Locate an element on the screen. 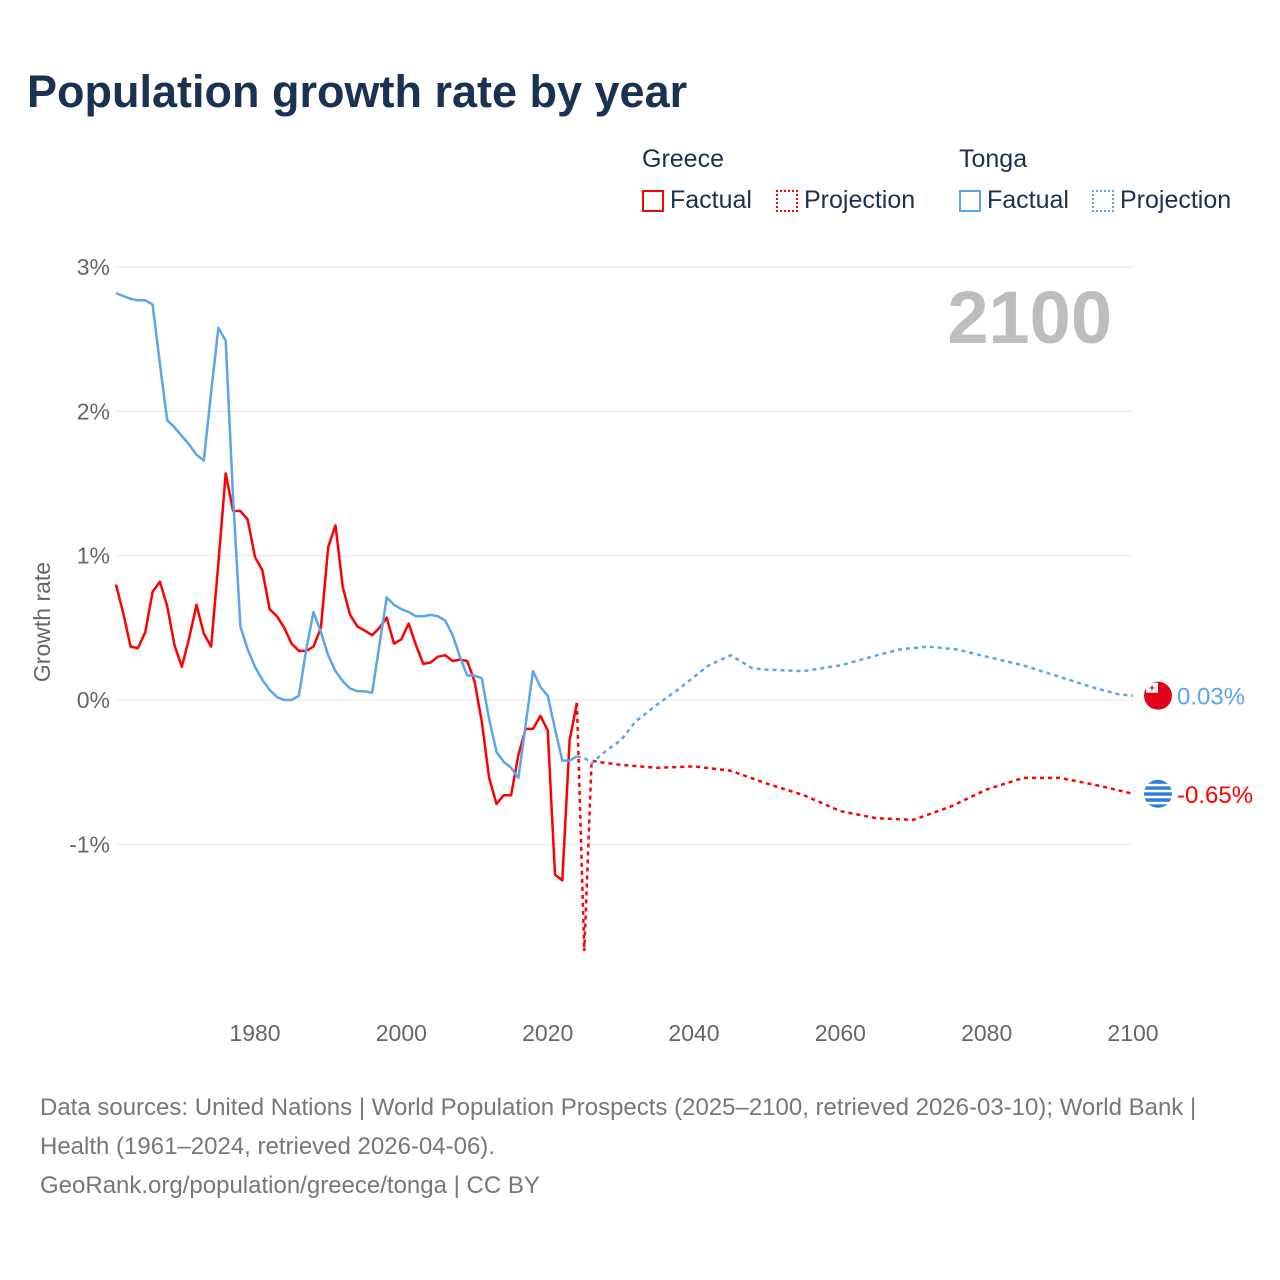 This screenshot has width=1280, height=1280. tonga-flag-cross: + is located at coordinates (1152, 689).